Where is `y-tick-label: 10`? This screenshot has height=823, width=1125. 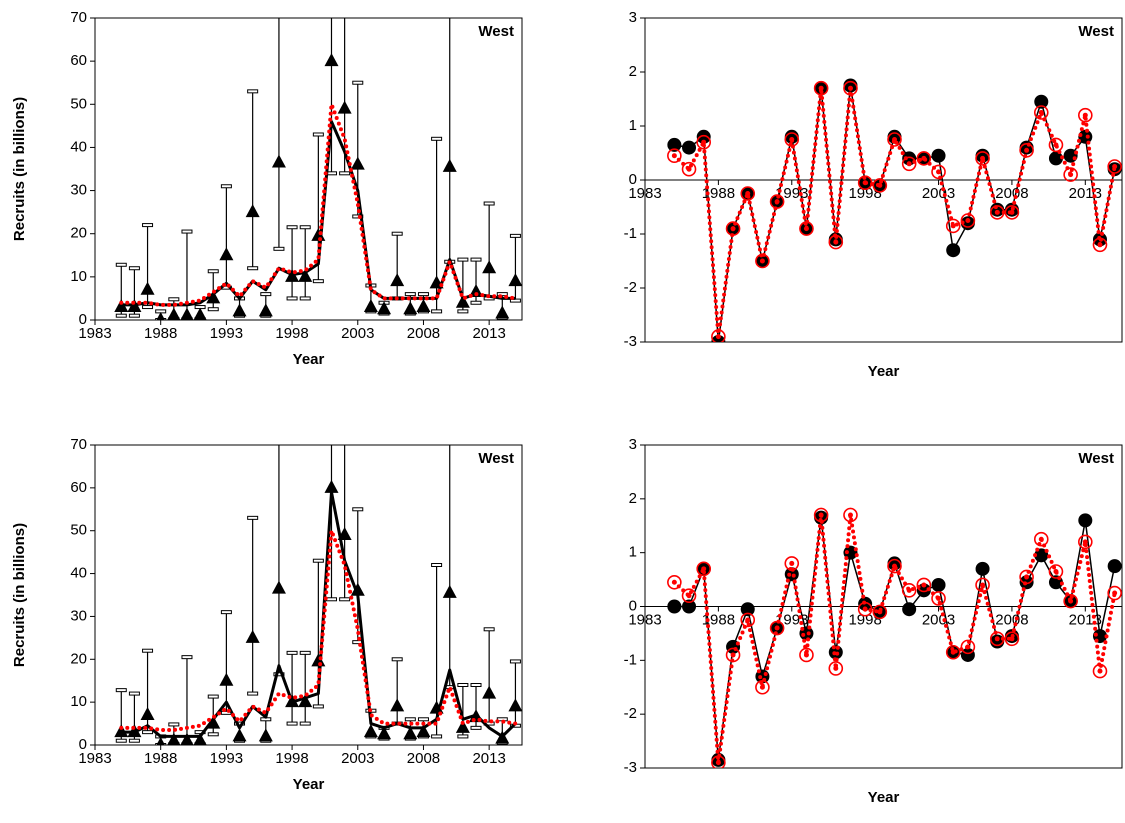
y-tick-label: 10 is located at coordinates (78, 701).